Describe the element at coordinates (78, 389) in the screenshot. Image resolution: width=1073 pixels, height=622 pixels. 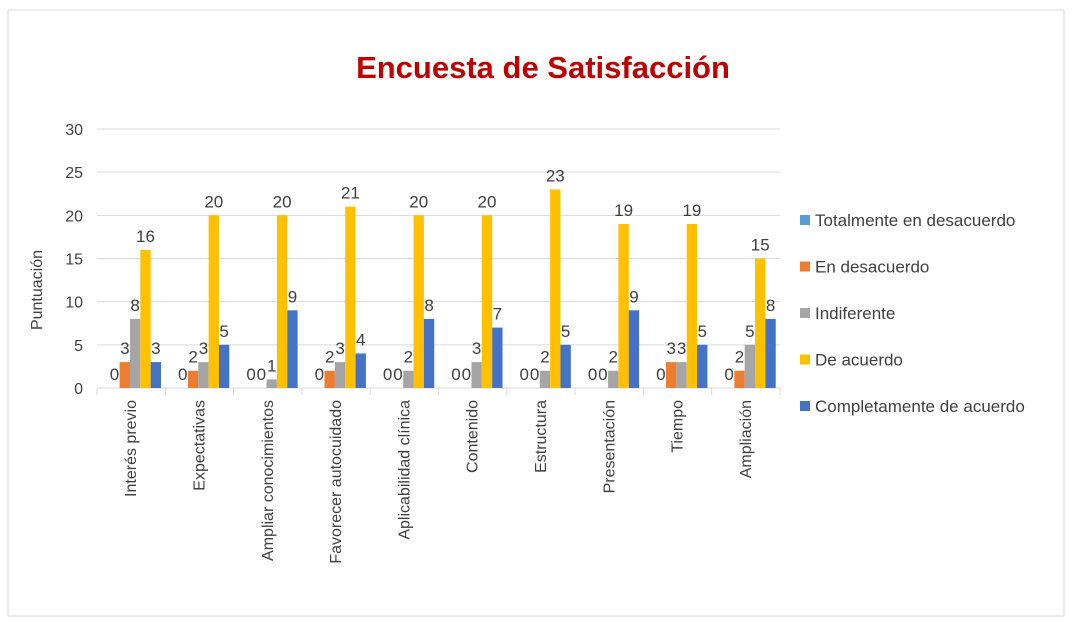
I see `y-tick-label: 0` at that location.